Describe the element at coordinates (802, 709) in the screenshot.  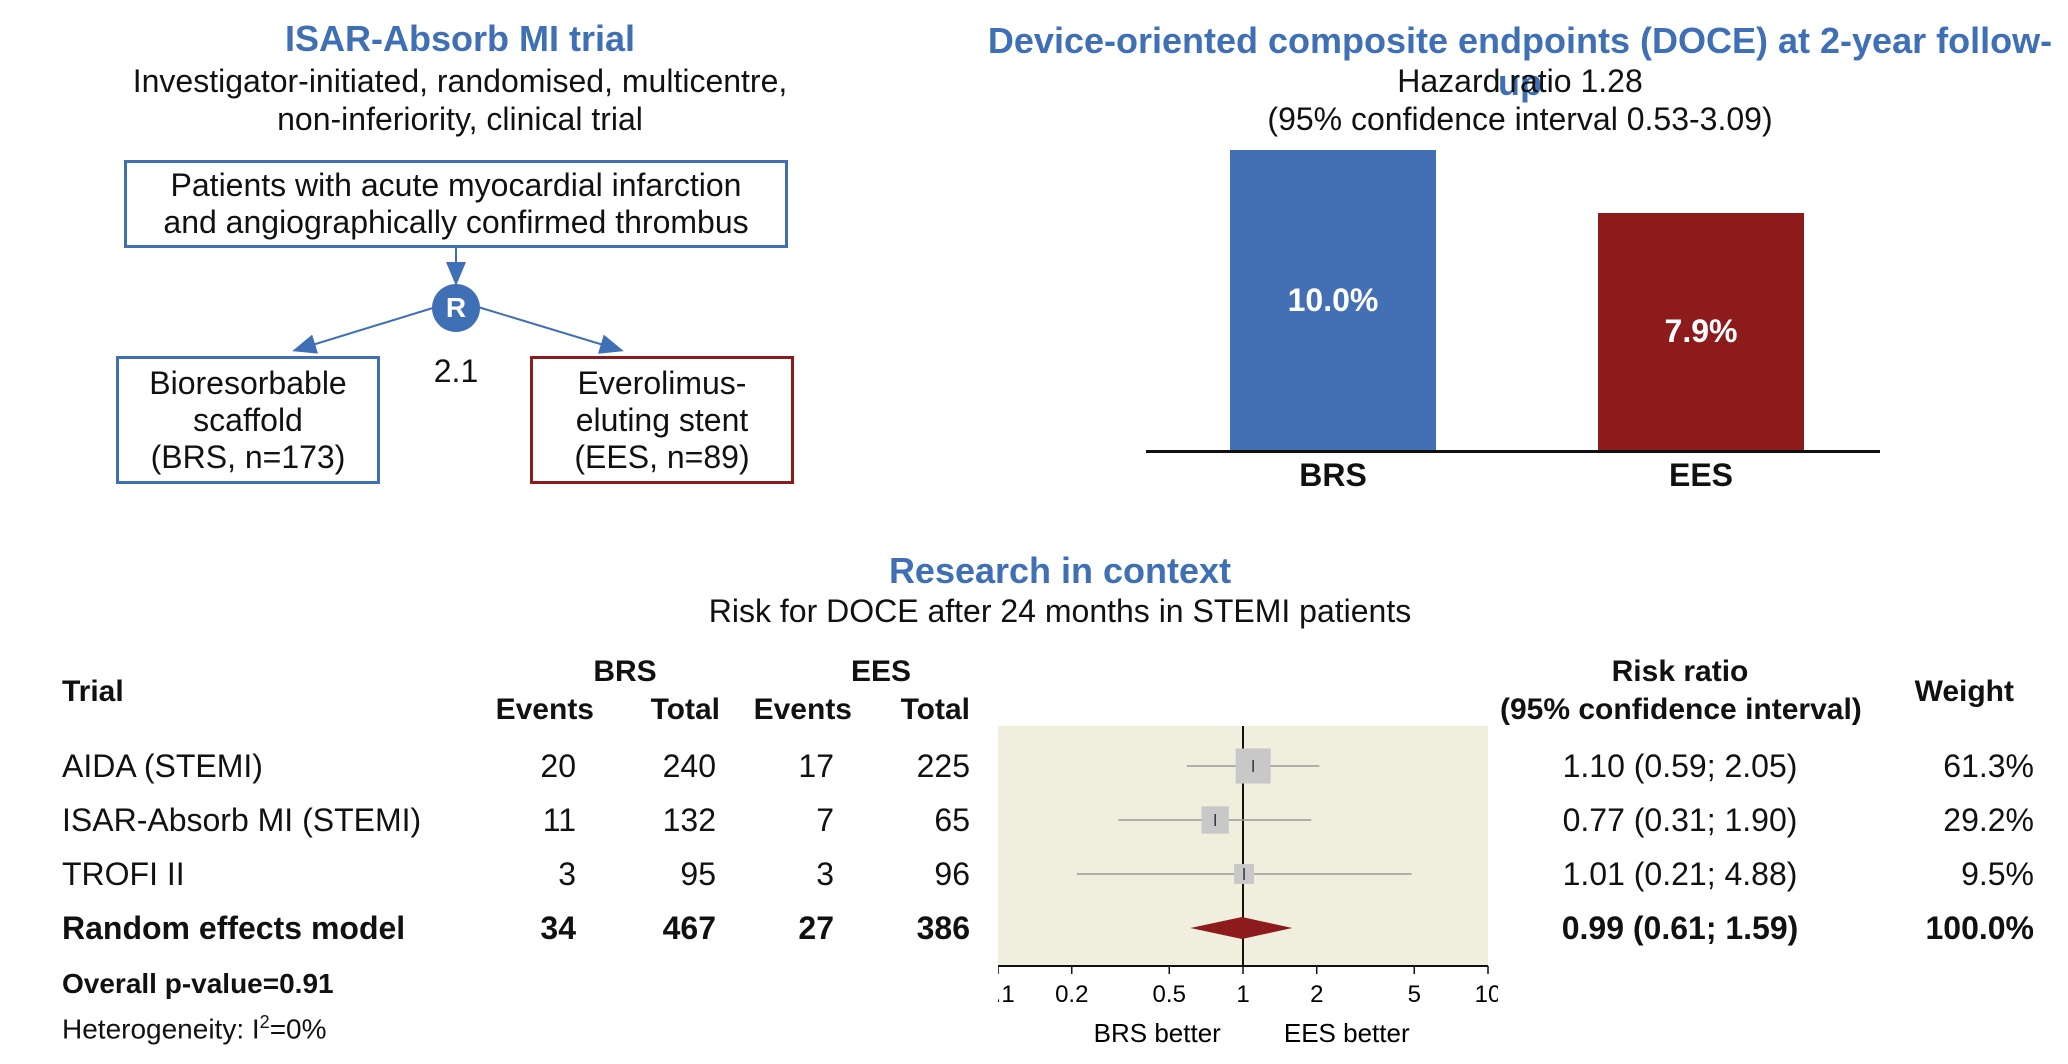
I see `header-ees-events: Events` at that location.